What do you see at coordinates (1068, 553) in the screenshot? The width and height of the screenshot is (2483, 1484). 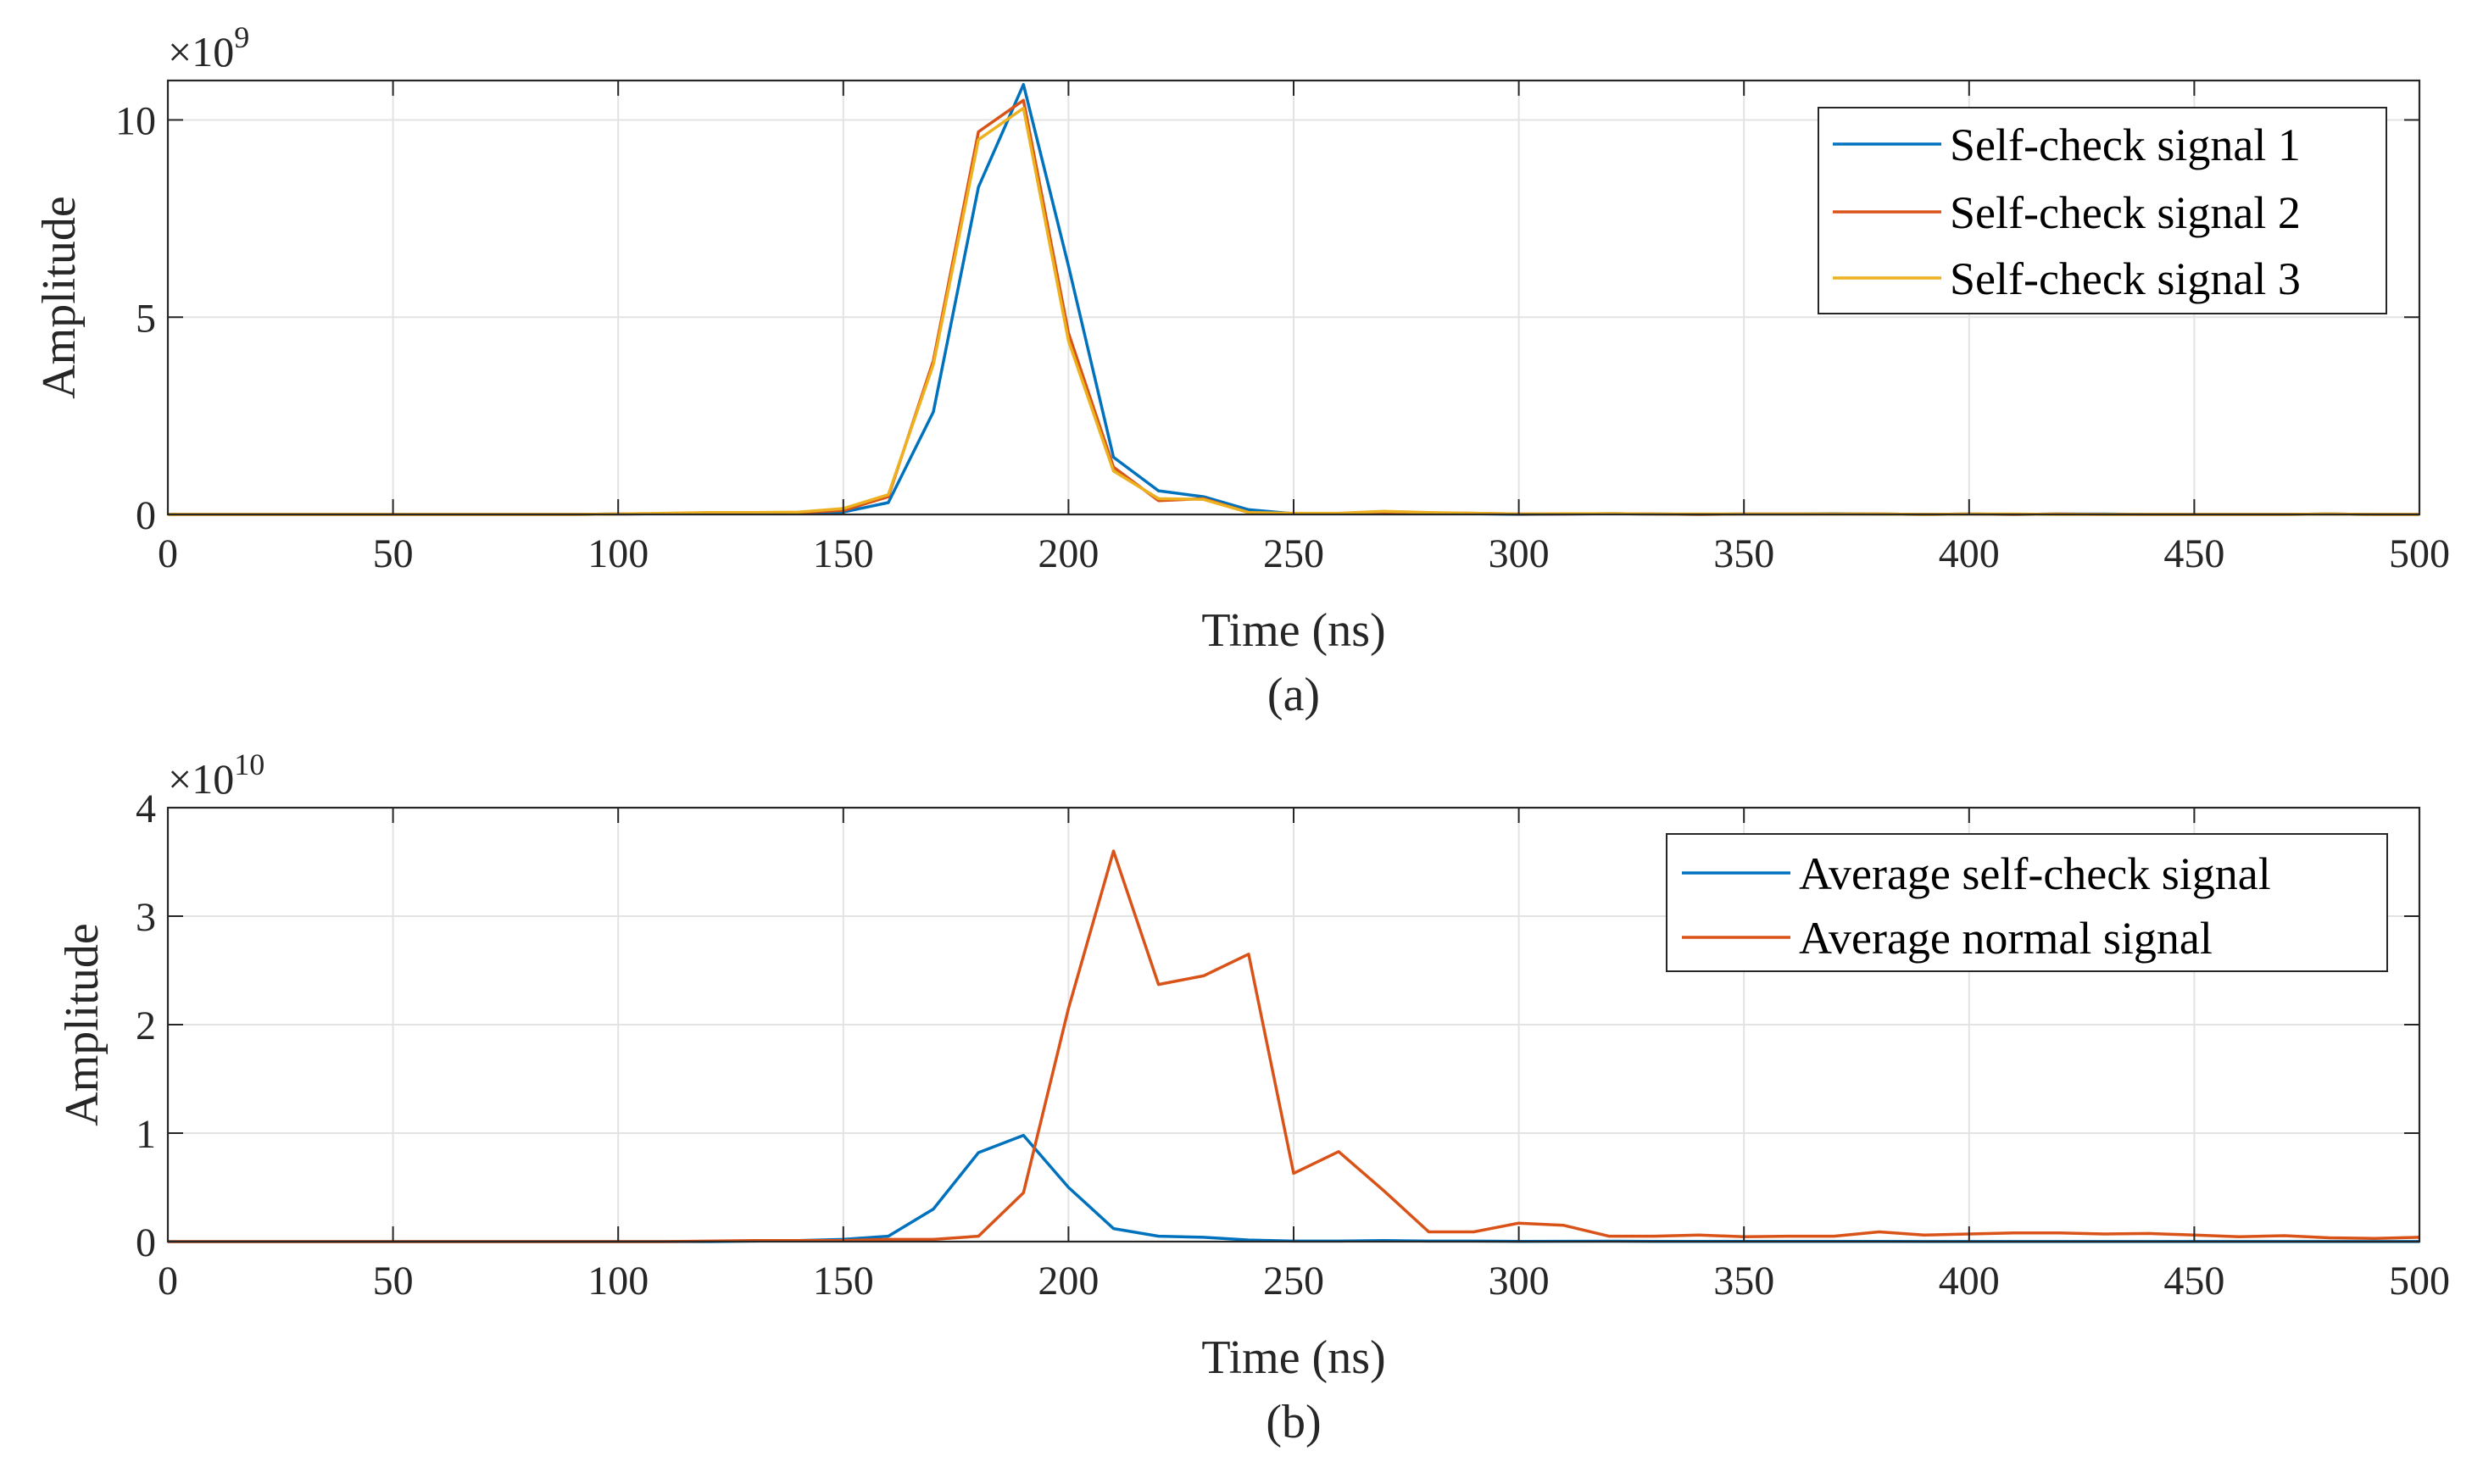 I see `x-tick-label-a: 200` at bounding box center [1068, 553].